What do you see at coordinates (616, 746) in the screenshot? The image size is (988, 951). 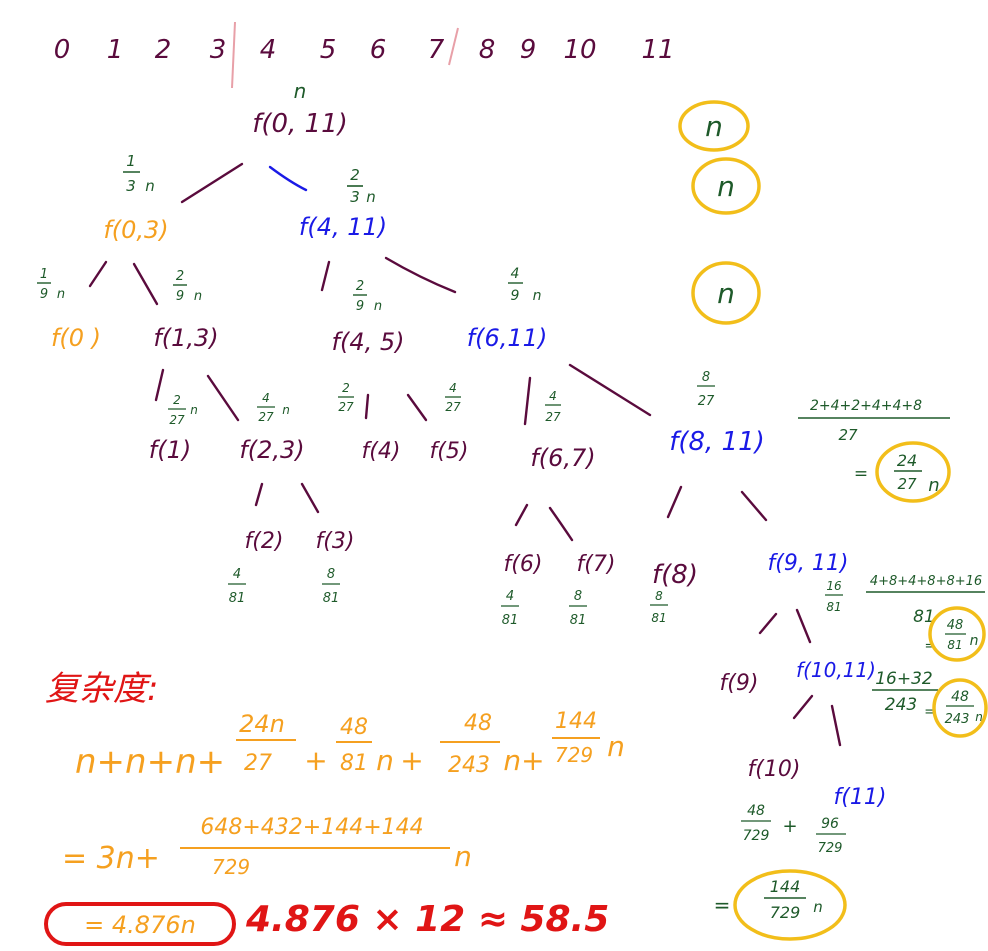 I see `line1-t4var: n` at bounding box center [616, 746].